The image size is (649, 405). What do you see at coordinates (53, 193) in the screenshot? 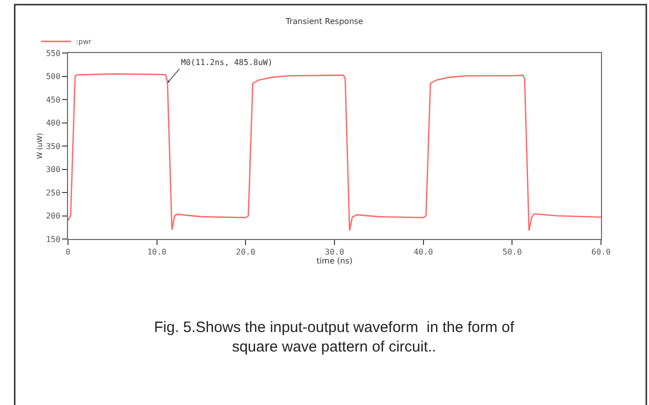
I see `y-tick-label: 250` at bounding box center [53, 193].